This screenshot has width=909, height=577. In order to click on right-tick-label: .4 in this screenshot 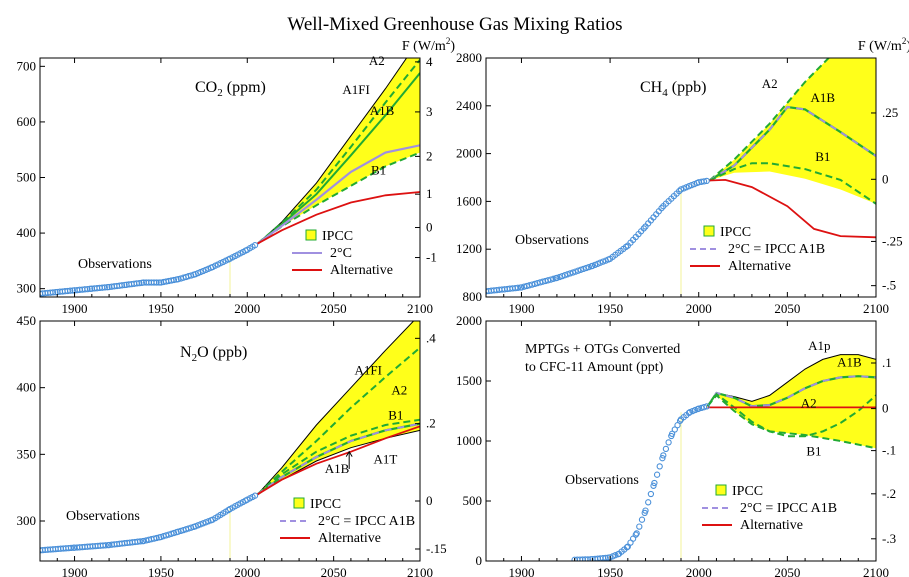, I will do `click(431, 337)`.